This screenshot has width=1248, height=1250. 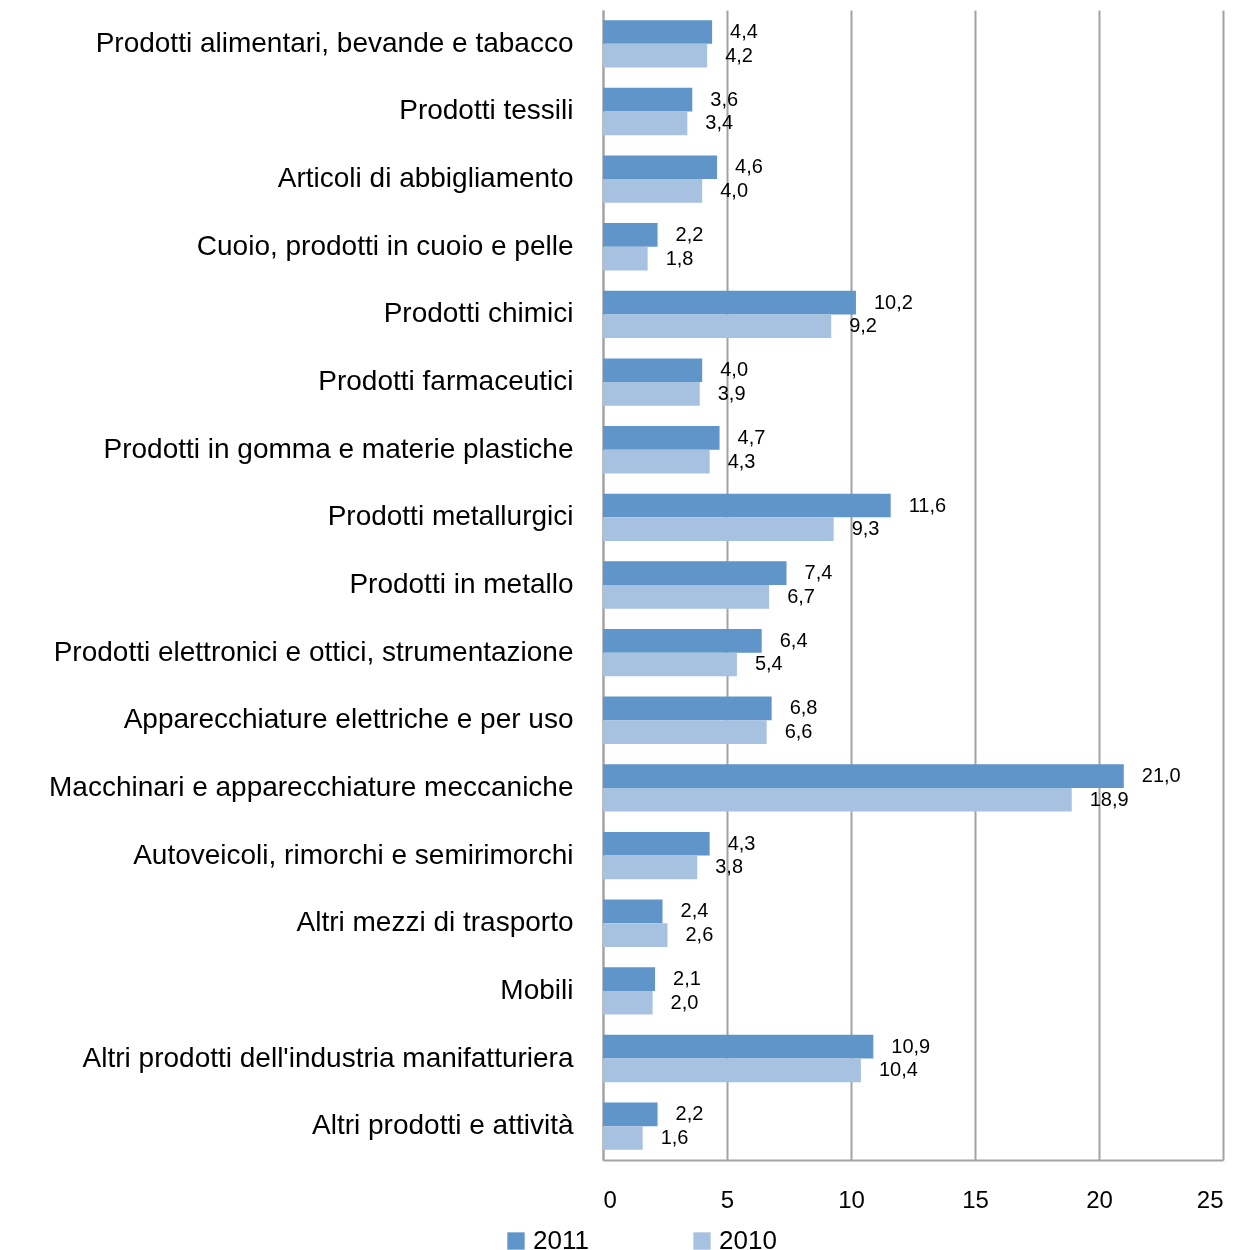 I want to click on x-tick-label: 10, so click(x=851, y=1199).